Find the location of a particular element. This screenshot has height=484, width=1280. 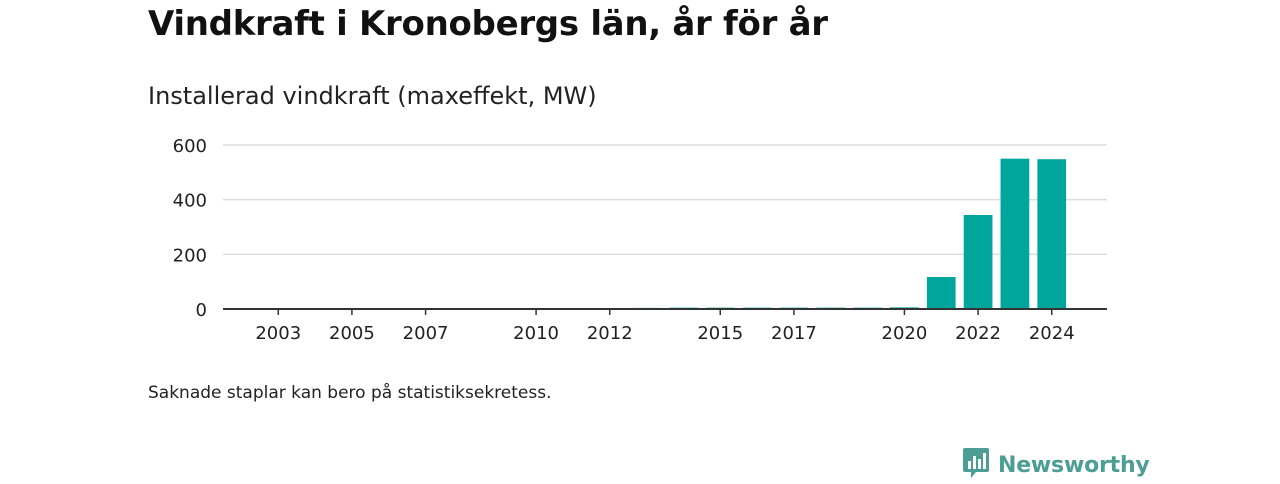

y-tick-label: 400 is located at coordinates (190, 201).